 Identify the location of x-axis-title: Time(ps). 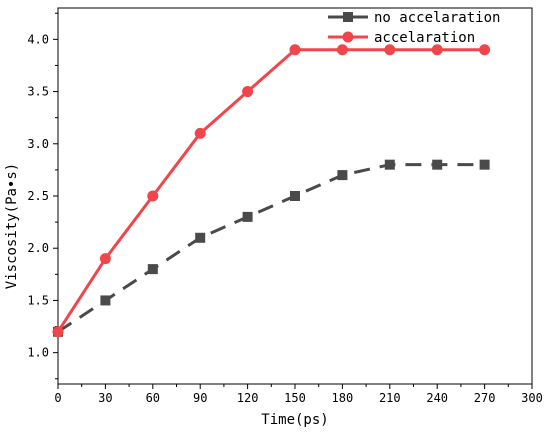
(294, 420).